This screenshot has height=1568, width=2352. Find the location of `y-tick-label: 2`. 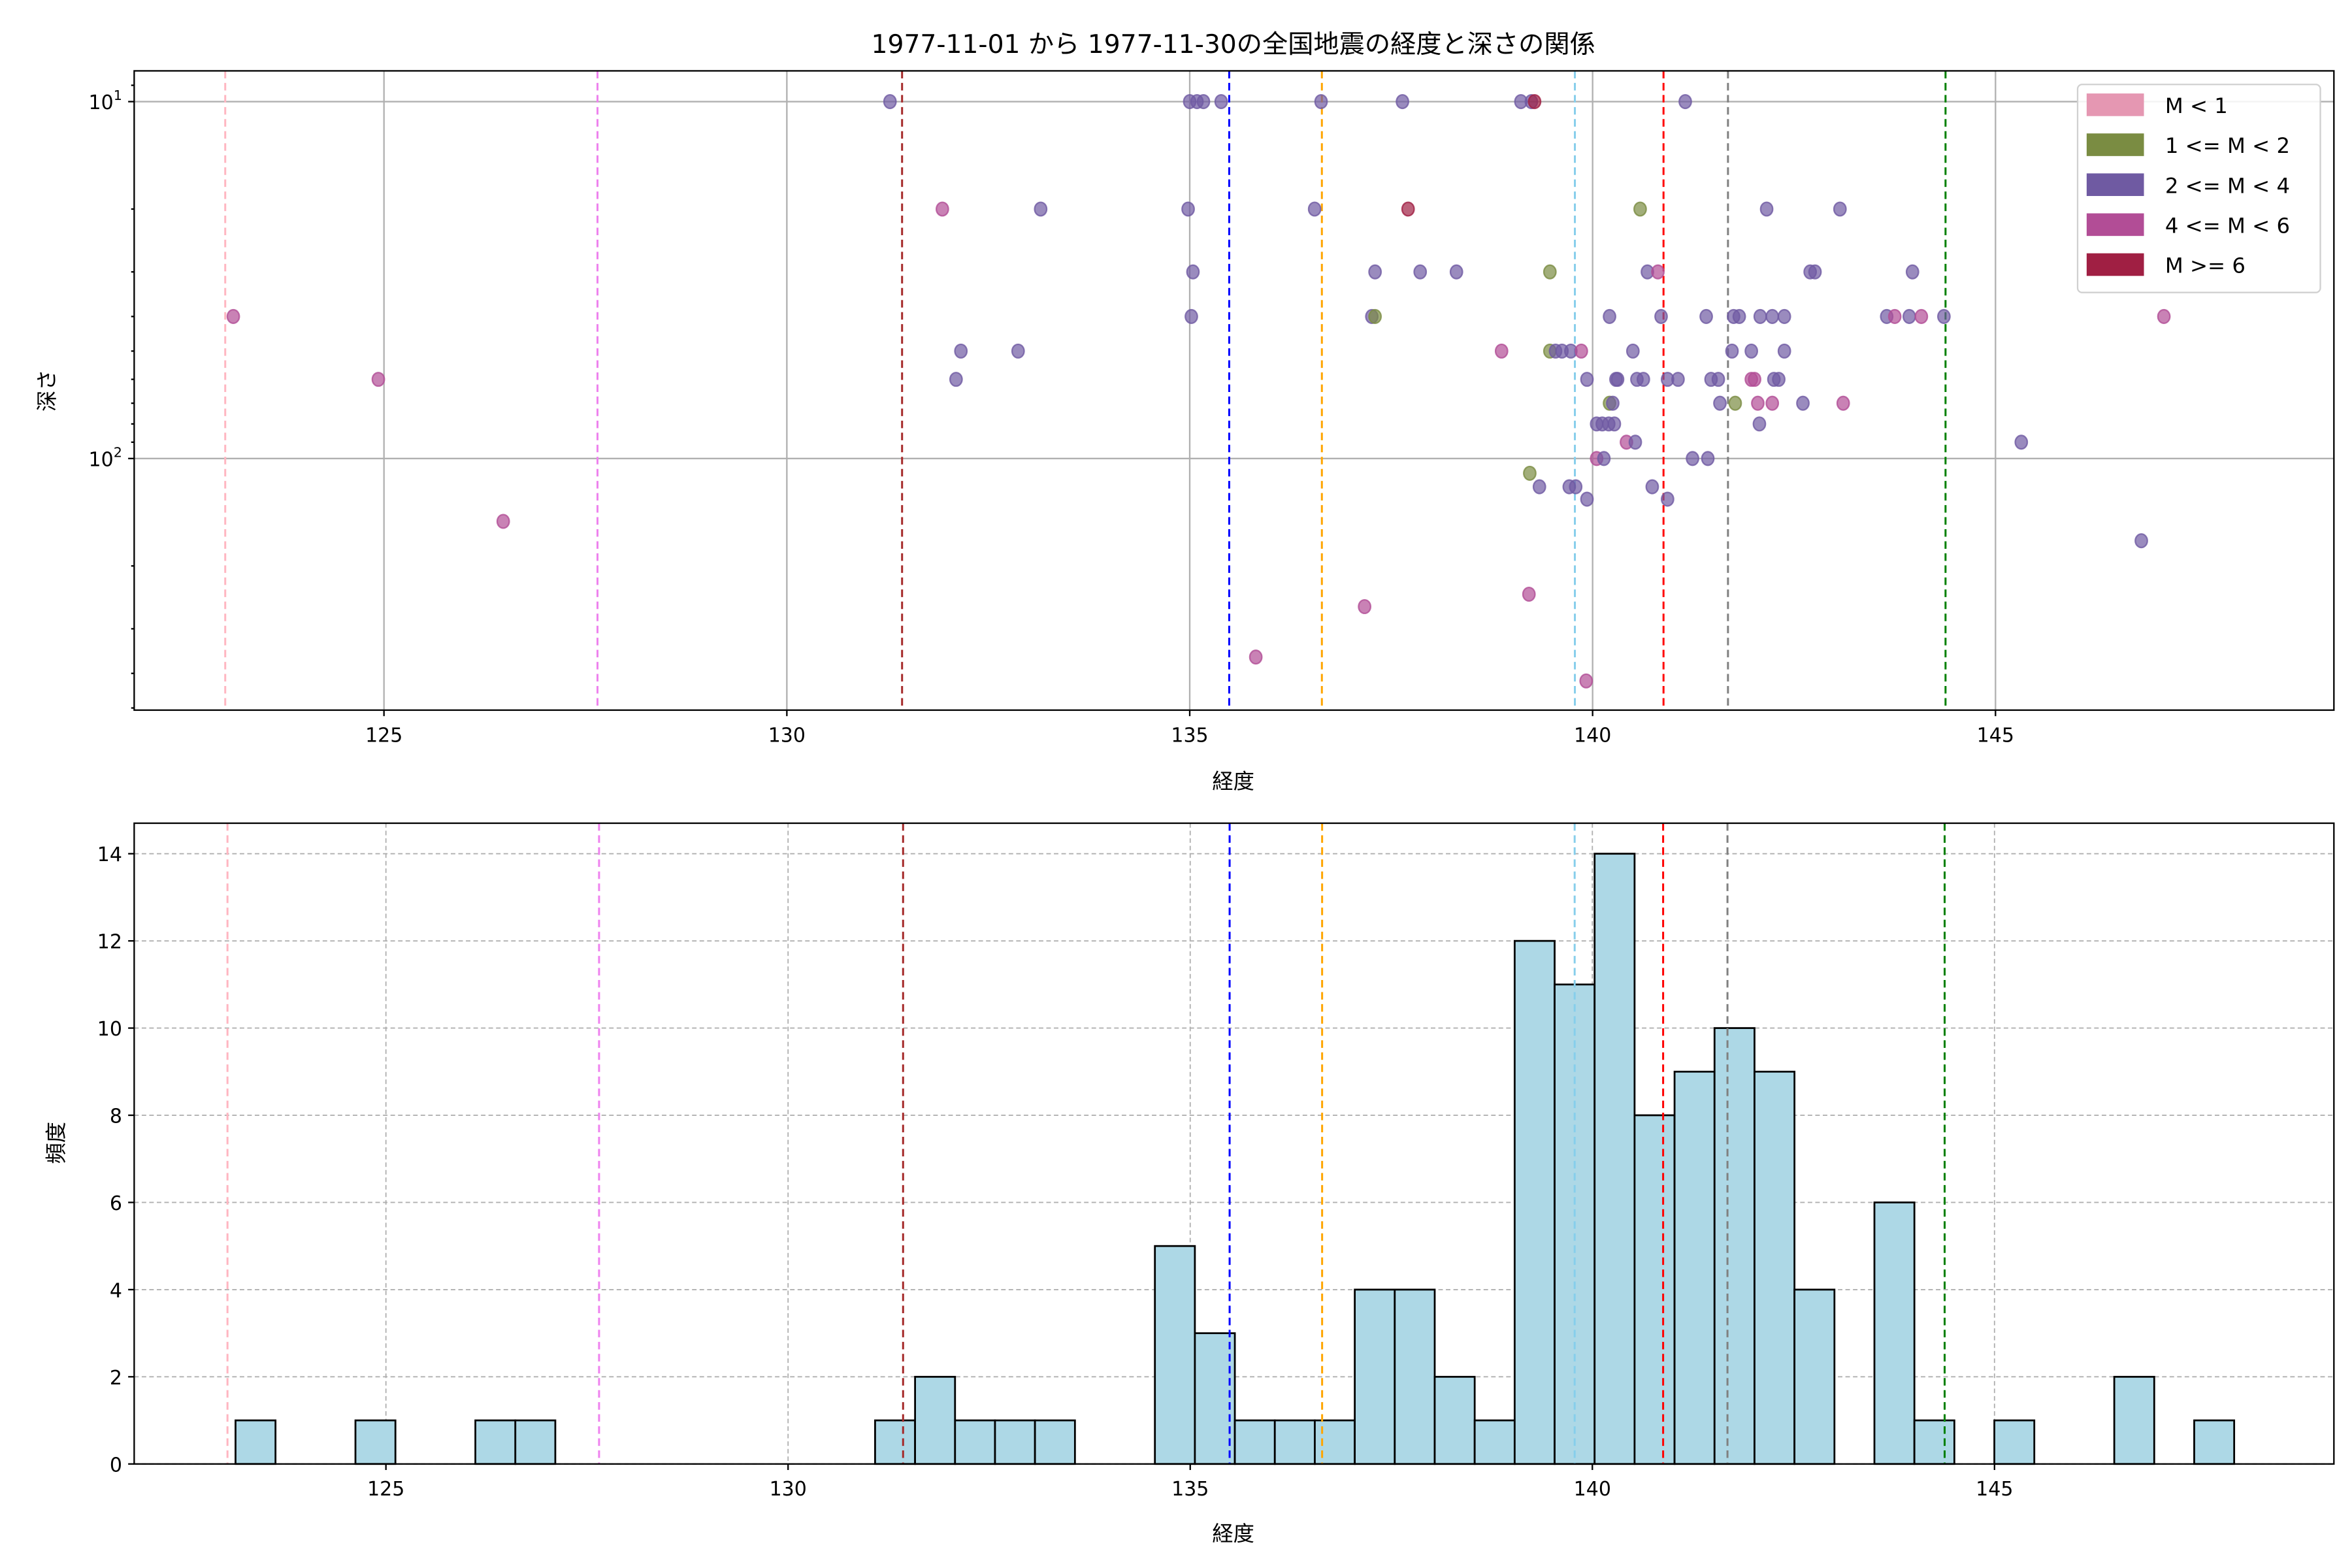

y-tick-label: 2 is located at coordinates (116, 1378).